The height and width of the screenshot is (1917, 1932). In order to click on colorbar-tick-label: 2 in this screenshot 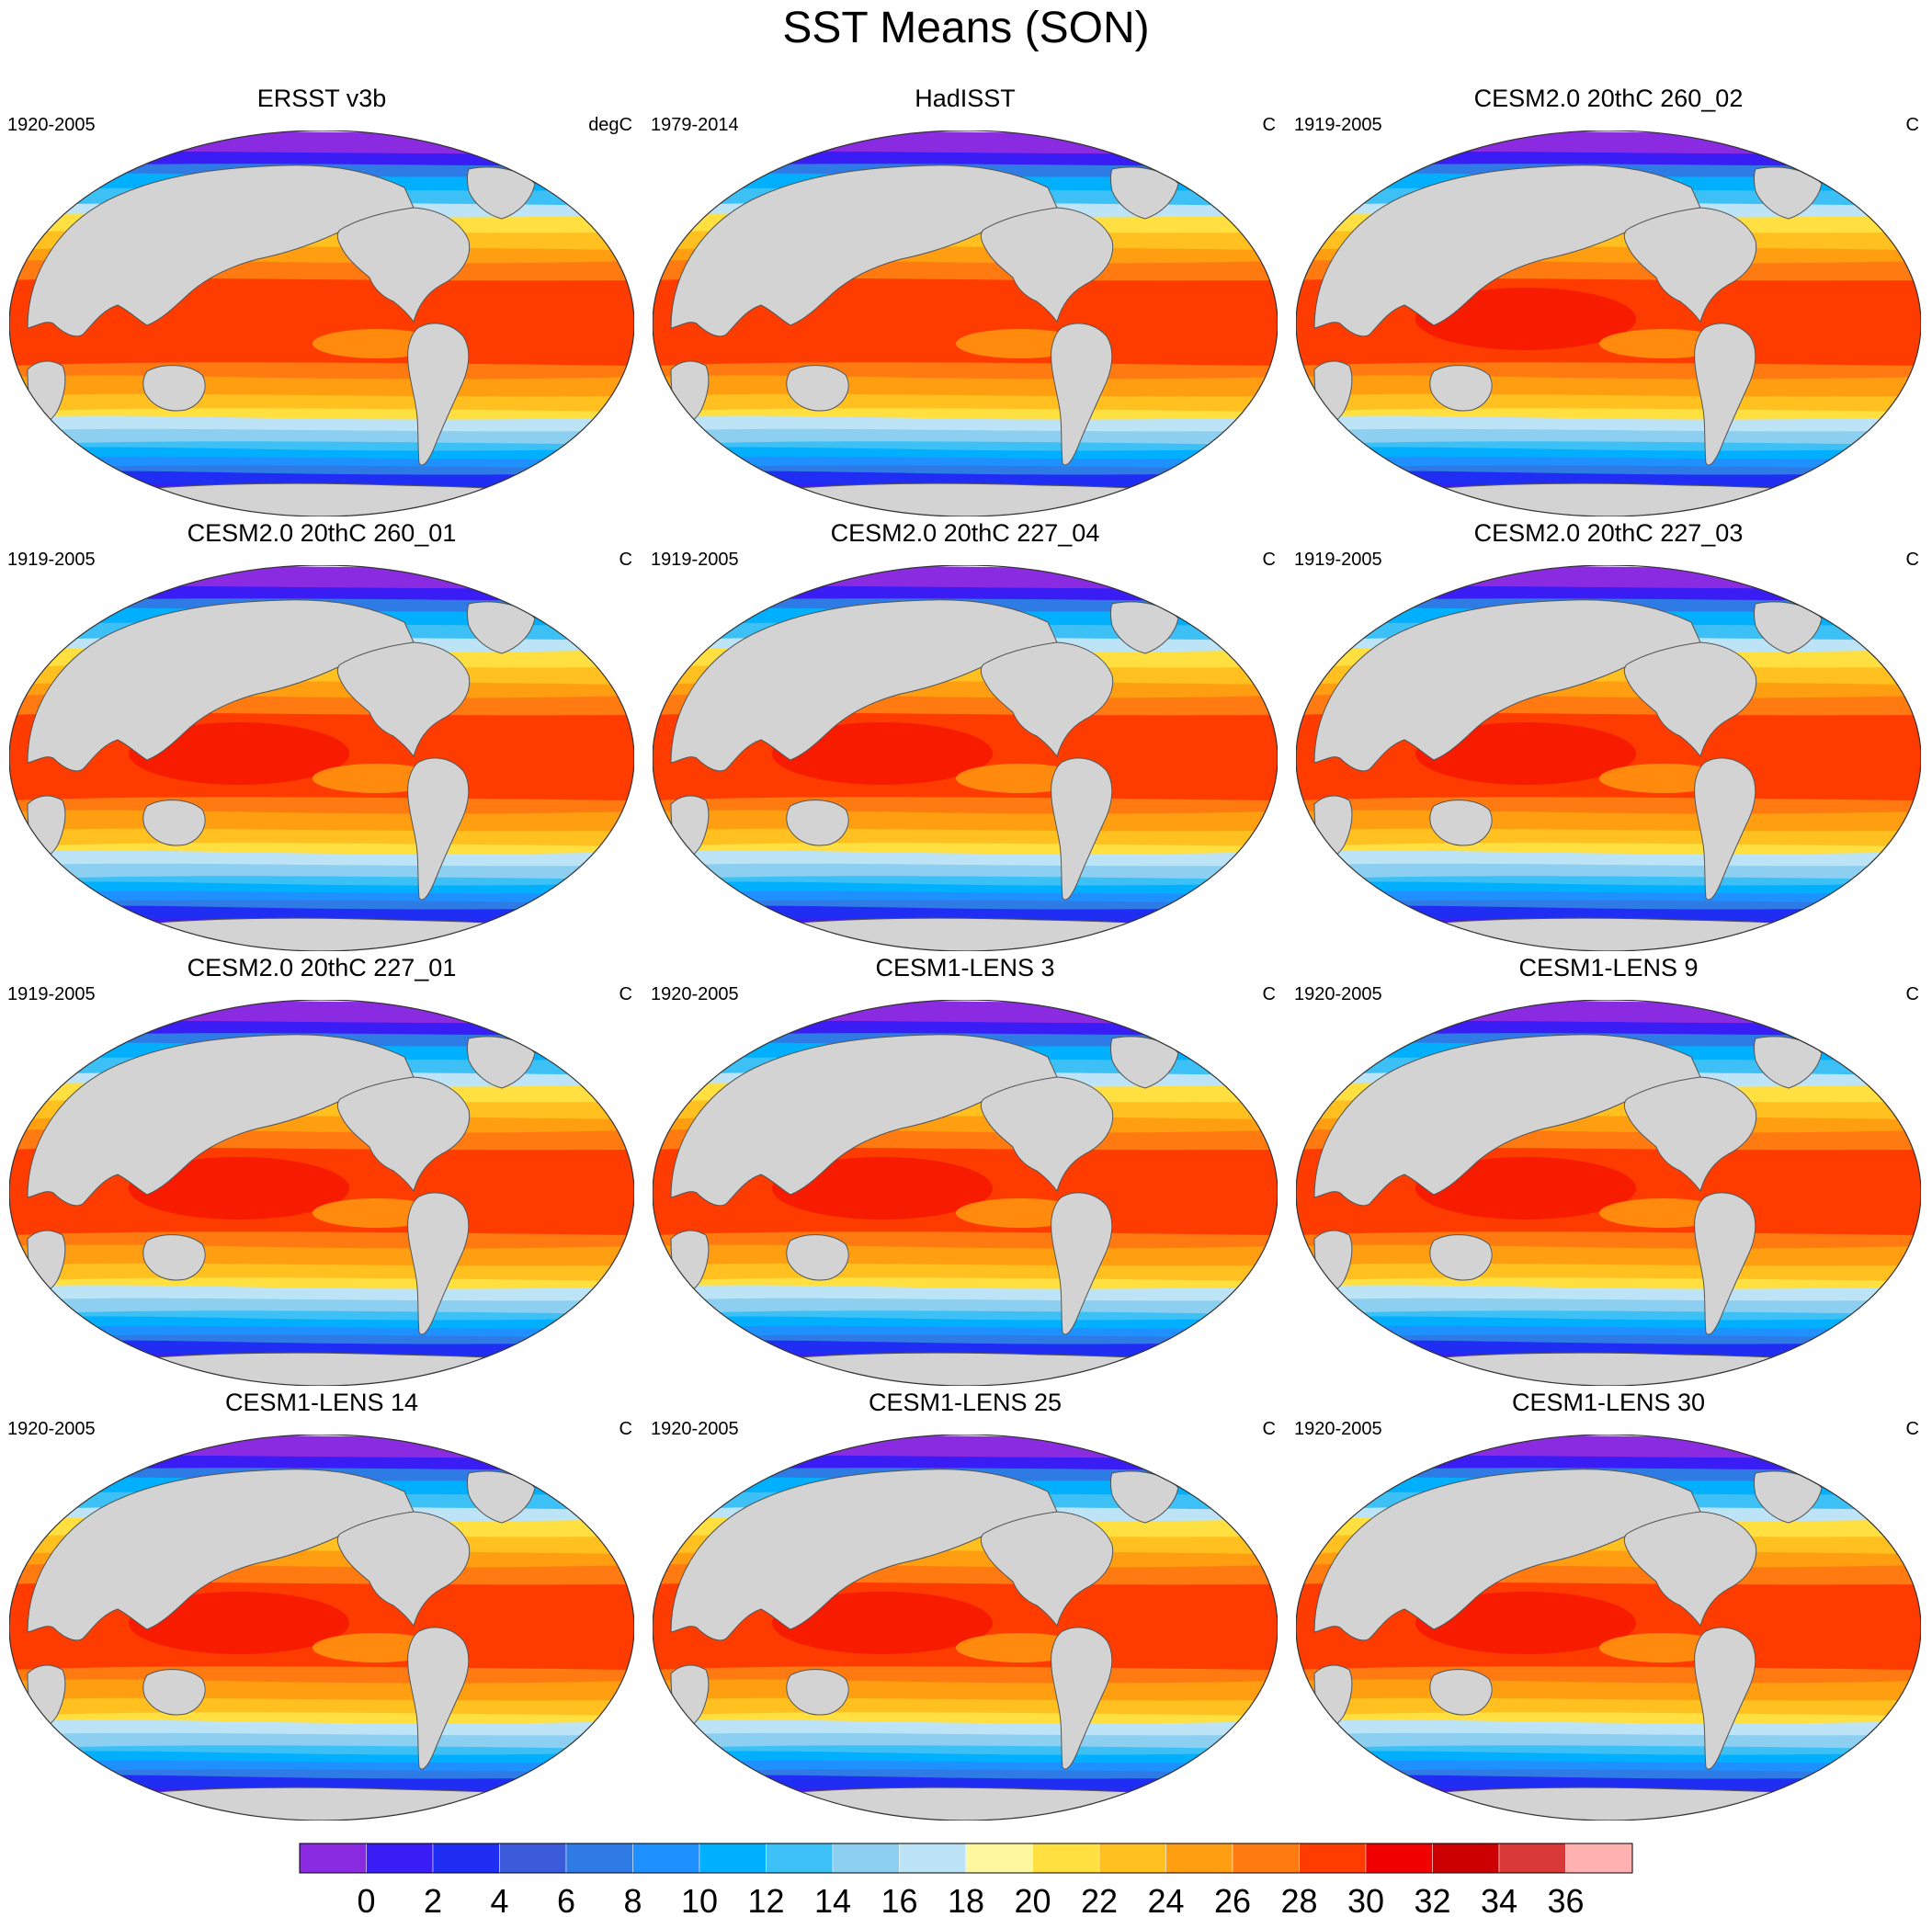, I will do `click(433, 1899)`.